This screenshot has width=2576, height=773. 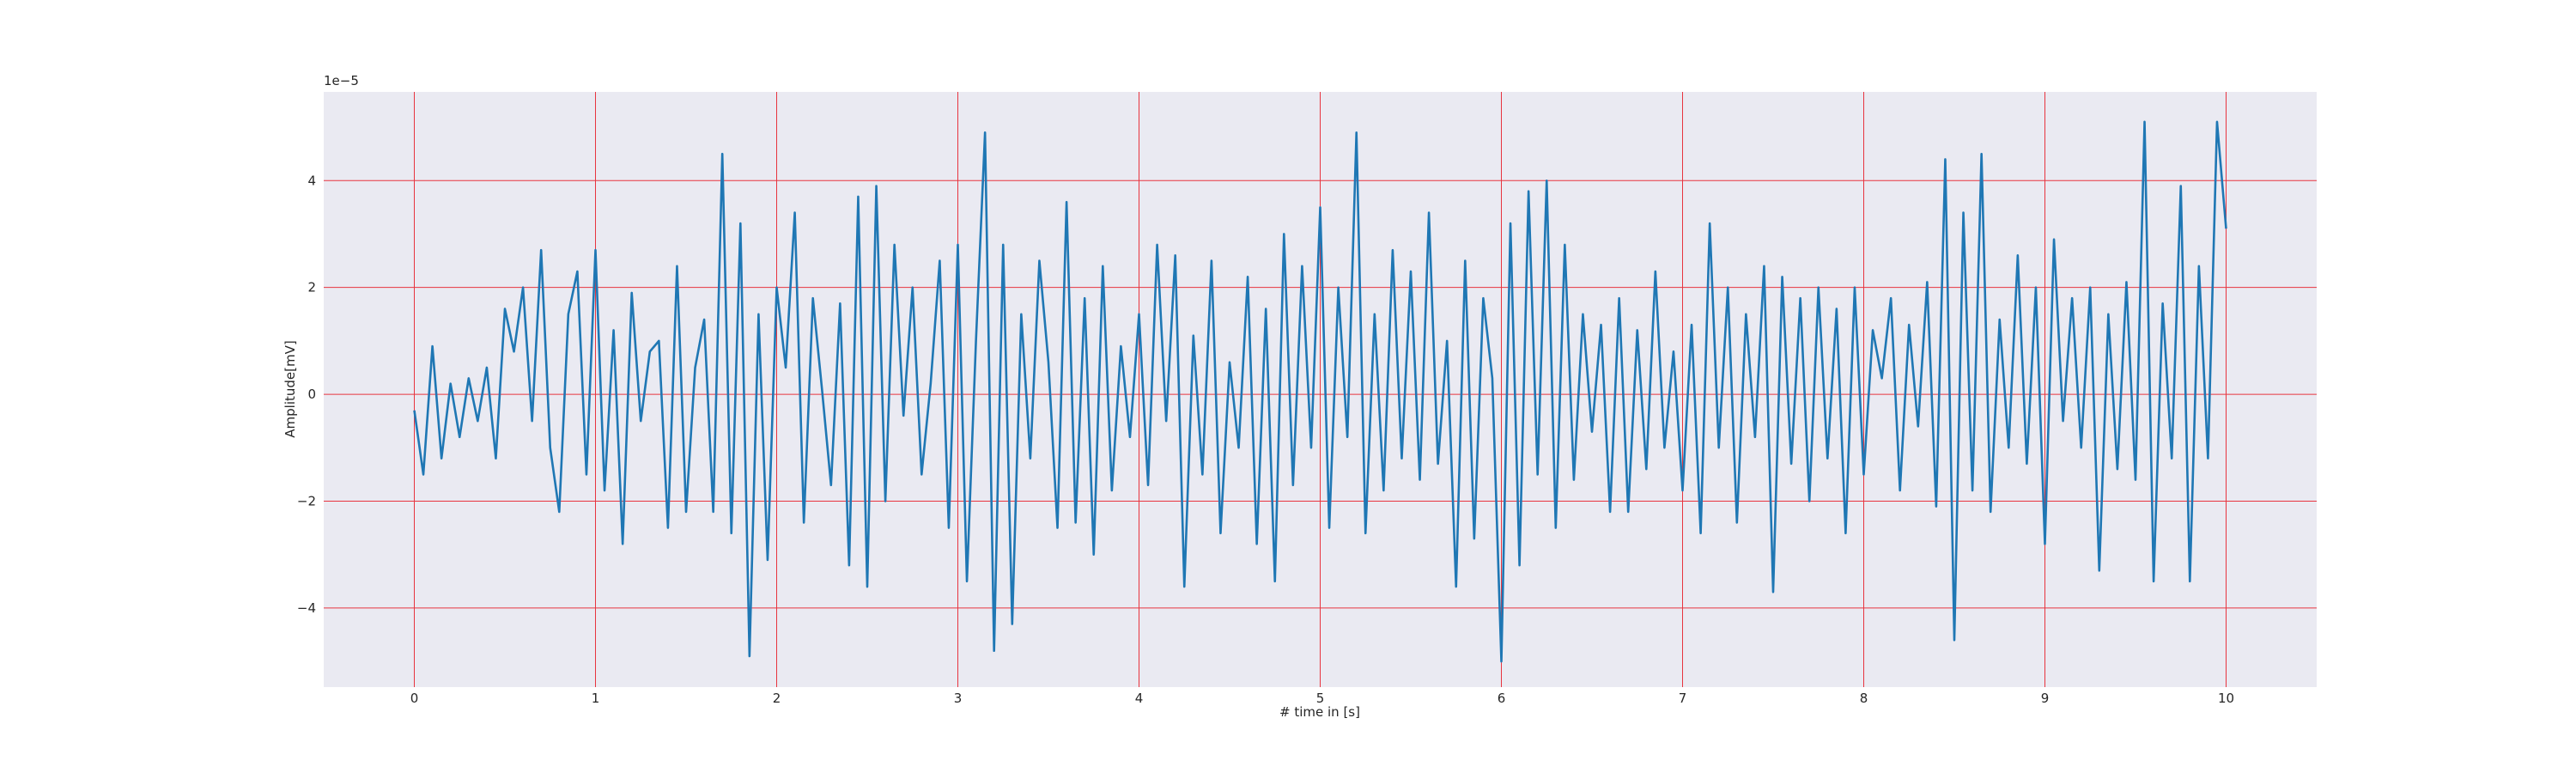 What do you see at coordinates (1319, 712) in the screenshot?
I see `x-axis-label: # time in [s]` at bounding box center [1319, 712].